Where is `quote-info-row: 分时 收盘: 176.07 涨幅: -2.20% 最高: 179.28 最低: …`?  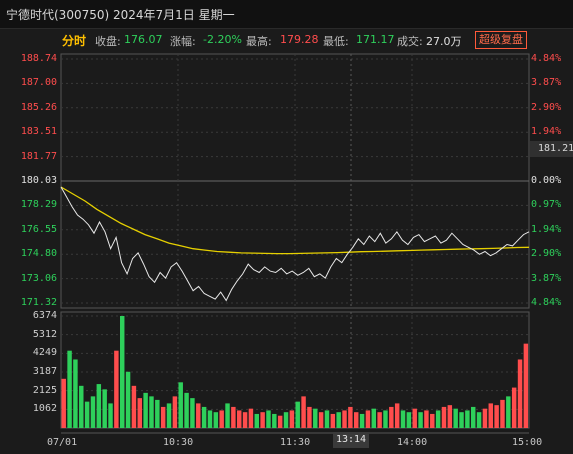 quote-info-row: 分时 收盘: 176.07 涨幅: -2.20% 最高: 179.28 最低: … is located at coordinates (286, 40).